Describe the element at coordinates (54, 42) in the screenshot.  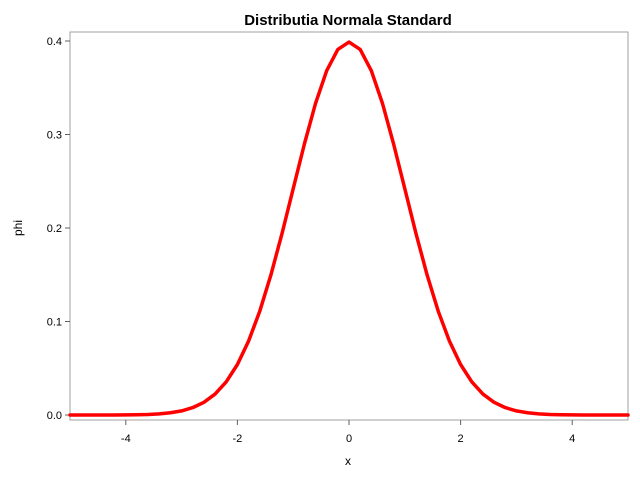
I see `y-tick-label: 0.4` at that location.